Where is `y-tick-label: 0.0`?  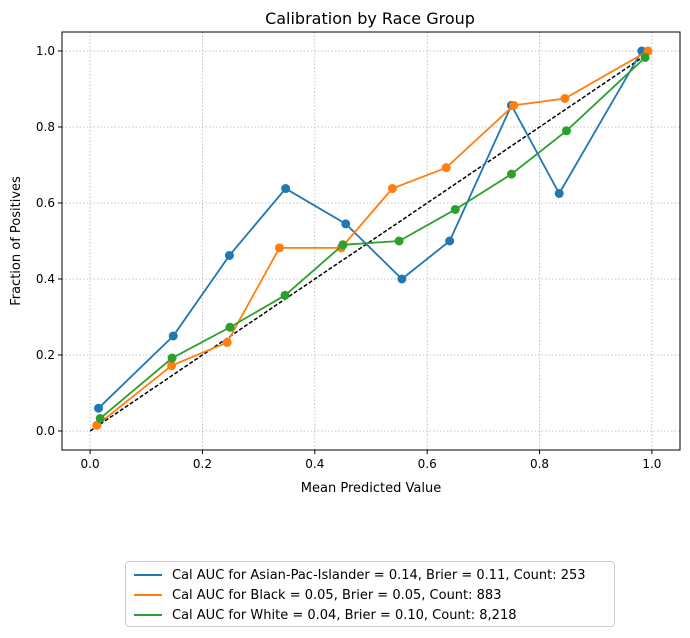 y-tick-label: 0.0 is located at coordinates (45, 431).